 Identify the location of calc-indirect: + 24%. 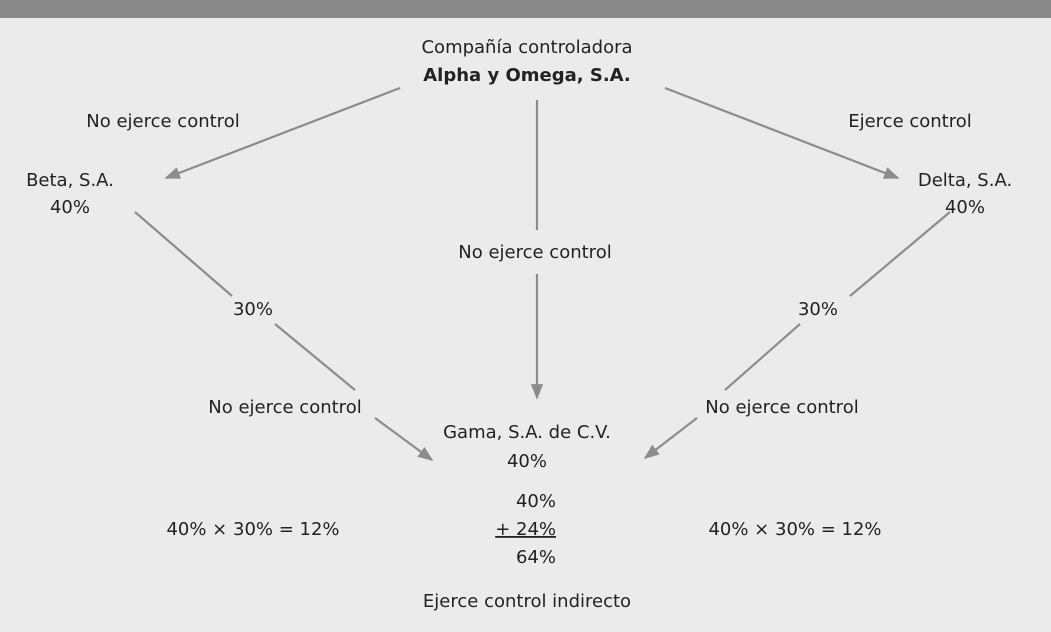
(525, 529).